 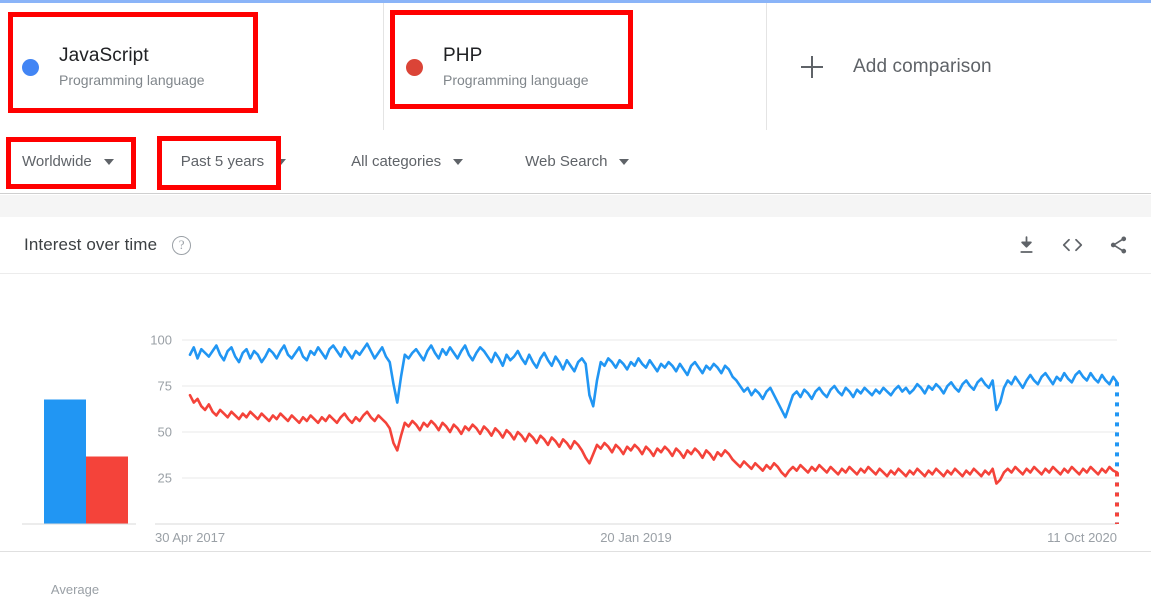 What do you see at coordinates (516, 79) in the screenshot?
I see `comparison-term-subtitle-php: Programming language` at bounding box center [516, 79].